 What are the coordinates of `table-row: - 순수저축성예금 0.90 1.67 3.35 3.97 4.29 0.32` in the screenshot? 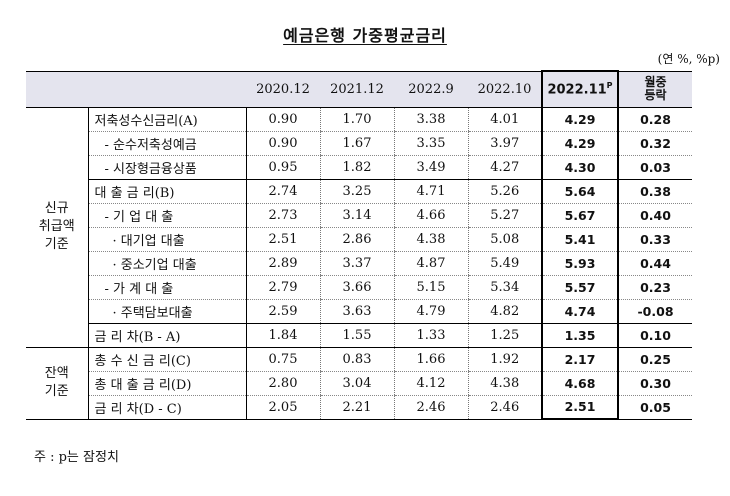 It's located at (359, 143).